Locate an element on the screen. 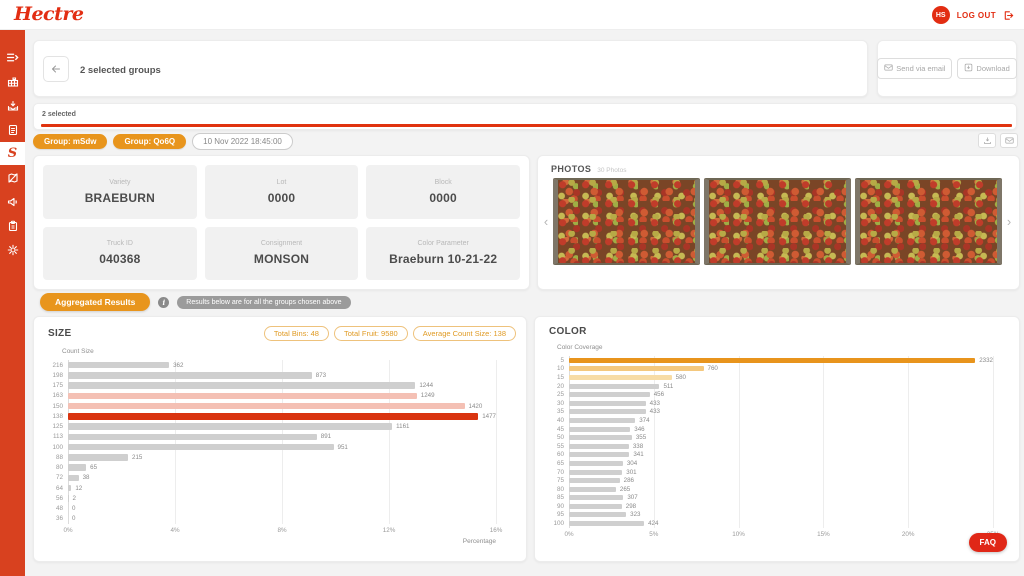 The width and height of the screenshot is (1024, 576). y-tick-label: 60 is located at coordinates (560, 455).